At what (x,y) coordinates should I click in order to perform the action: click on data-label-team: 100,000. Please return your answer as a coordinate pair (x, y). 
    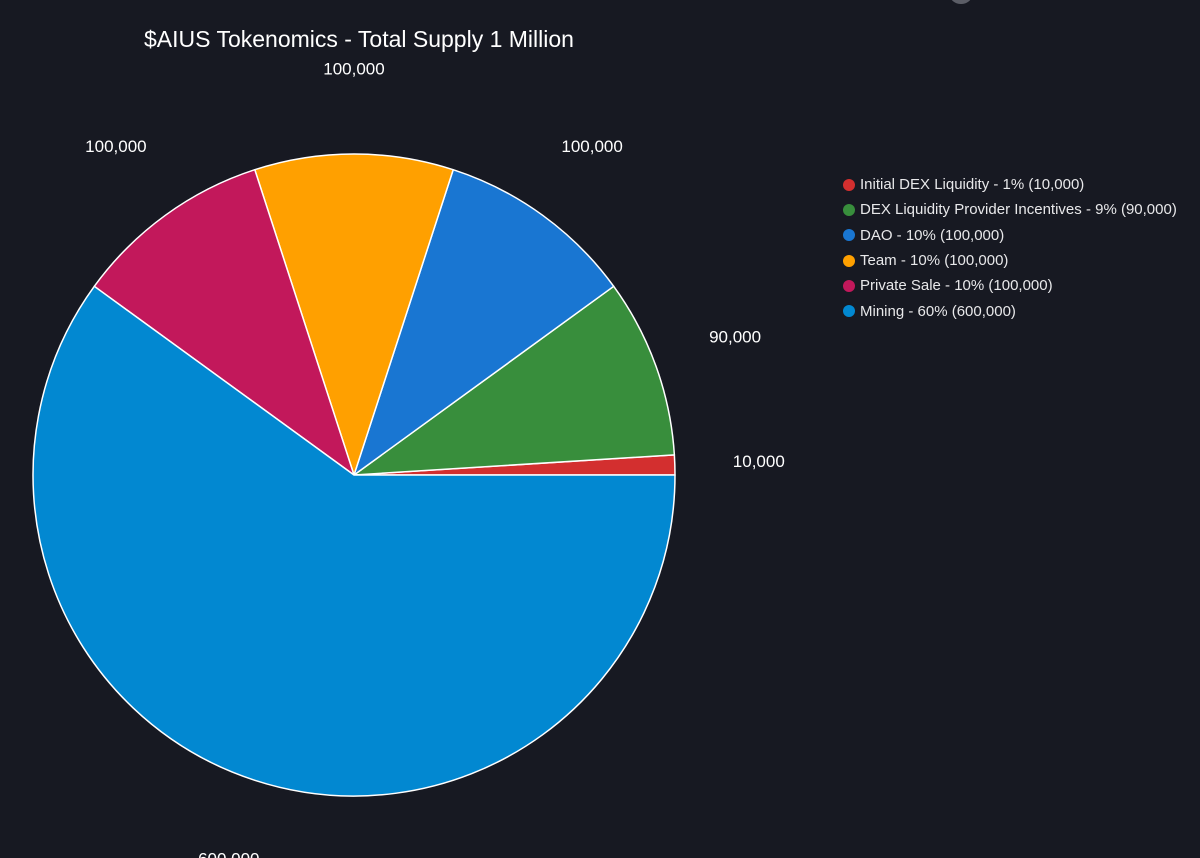
    Looking at the image, I should click on (353, 68).